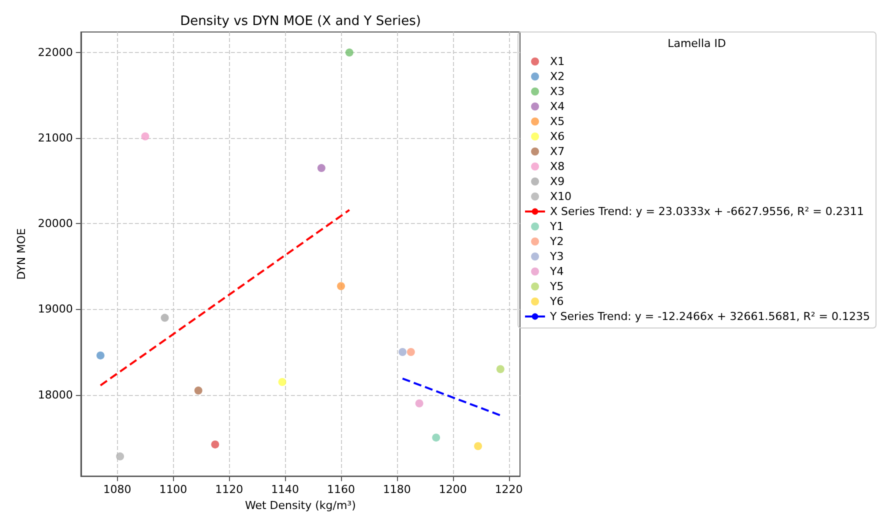 Image resolution: width=888 pixels, height=524 pixels. I want to click on y-tick-label: 20000, so click(55, 223).